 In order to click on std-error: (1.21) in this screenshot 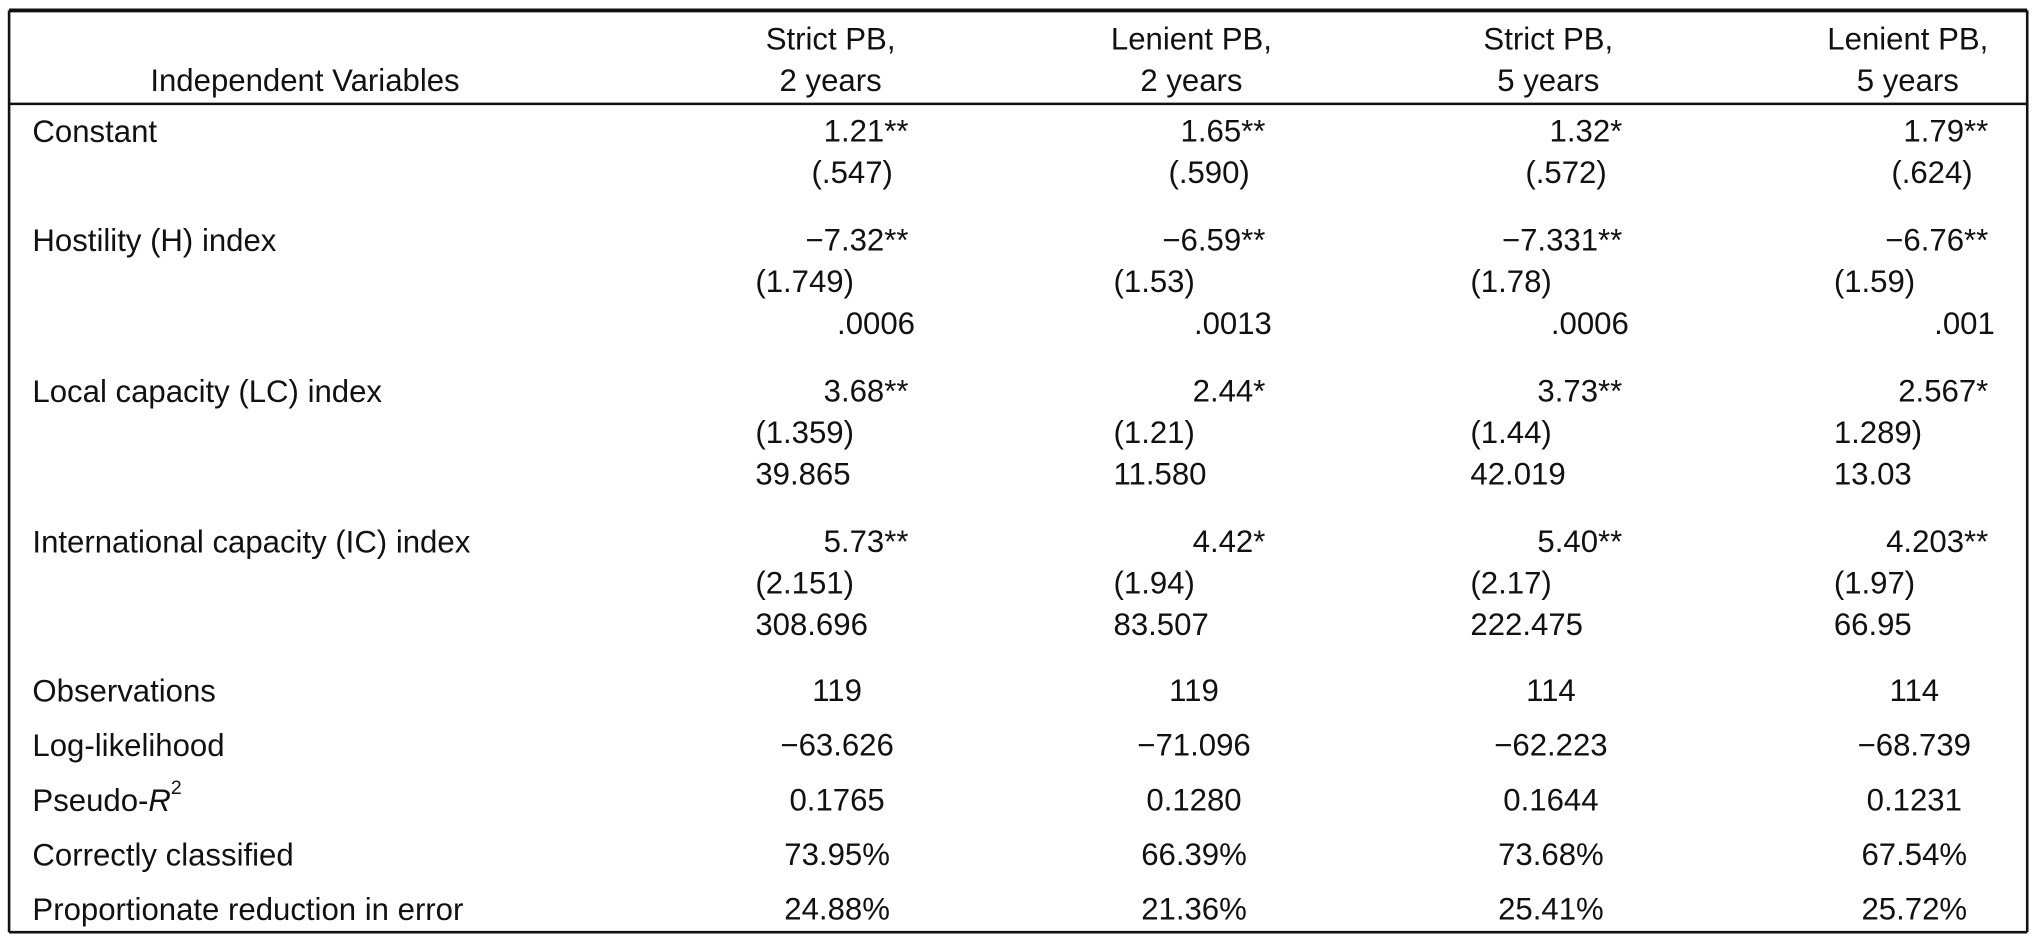, I will do `click(1154, 432)`.